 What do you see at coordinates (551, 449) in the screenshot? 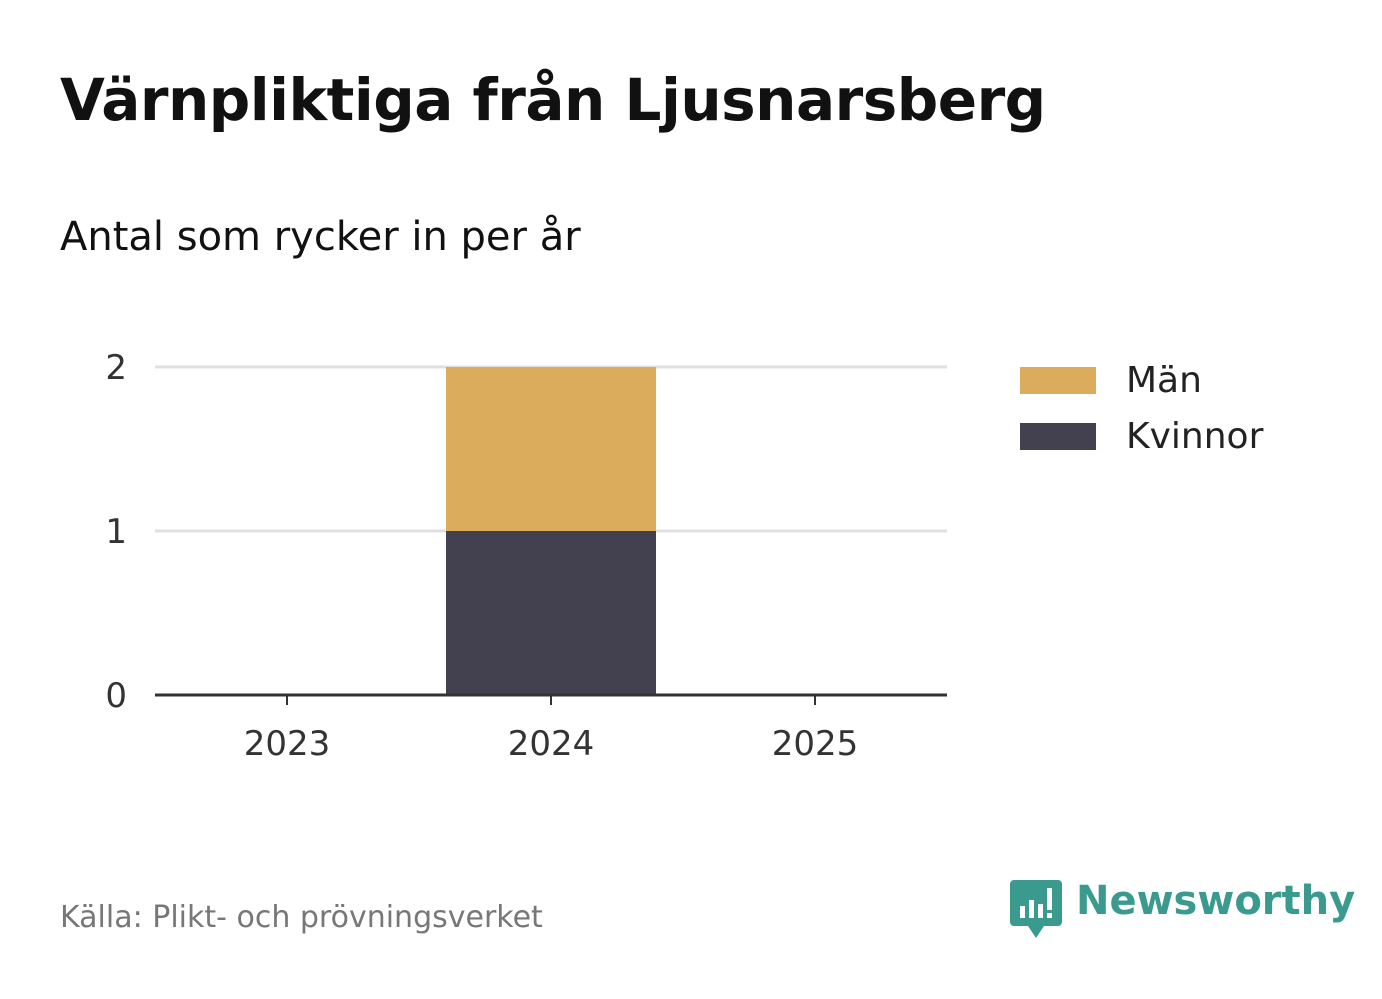
I see `bar-segment-mn` at bounding box center [551, 449].